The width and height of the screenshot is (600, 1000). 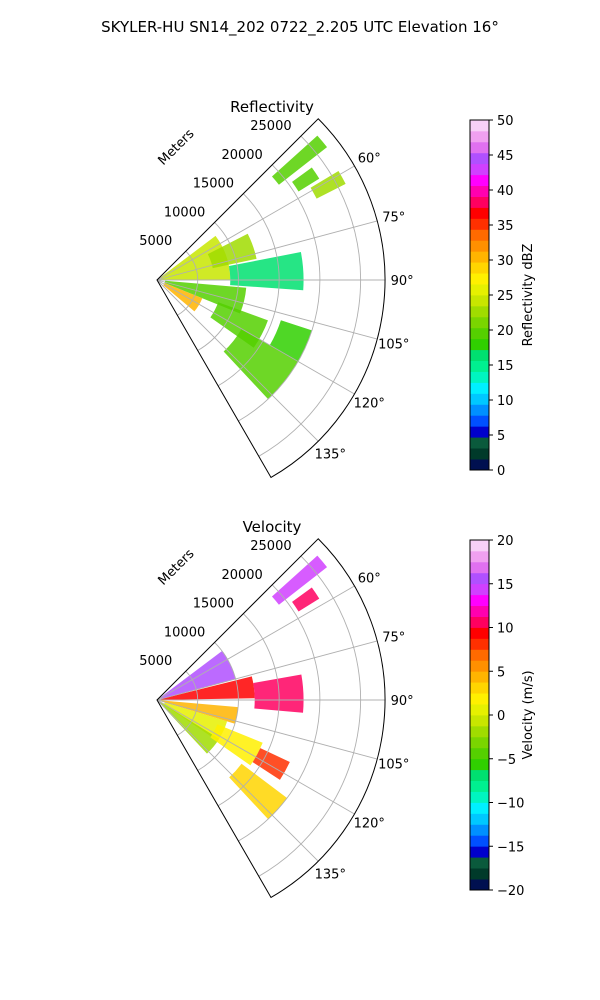 What do you see at coordinates (505, 585) in the screenshot?
I see `colorbar-tick-label: 15` at bounding box center [505, 585].